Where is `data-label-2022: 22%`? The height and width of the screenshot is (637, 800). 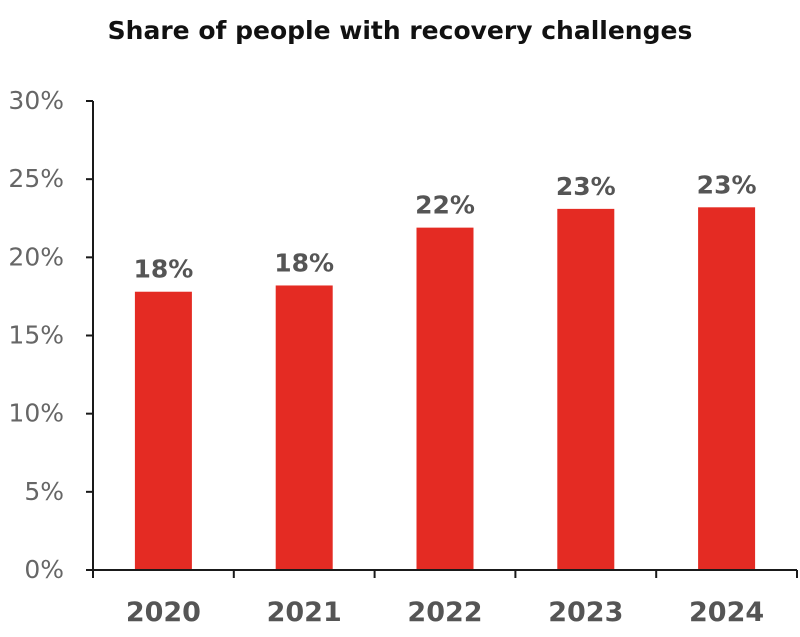 data-label-2022: 22% is located at coordinates (445, 205).